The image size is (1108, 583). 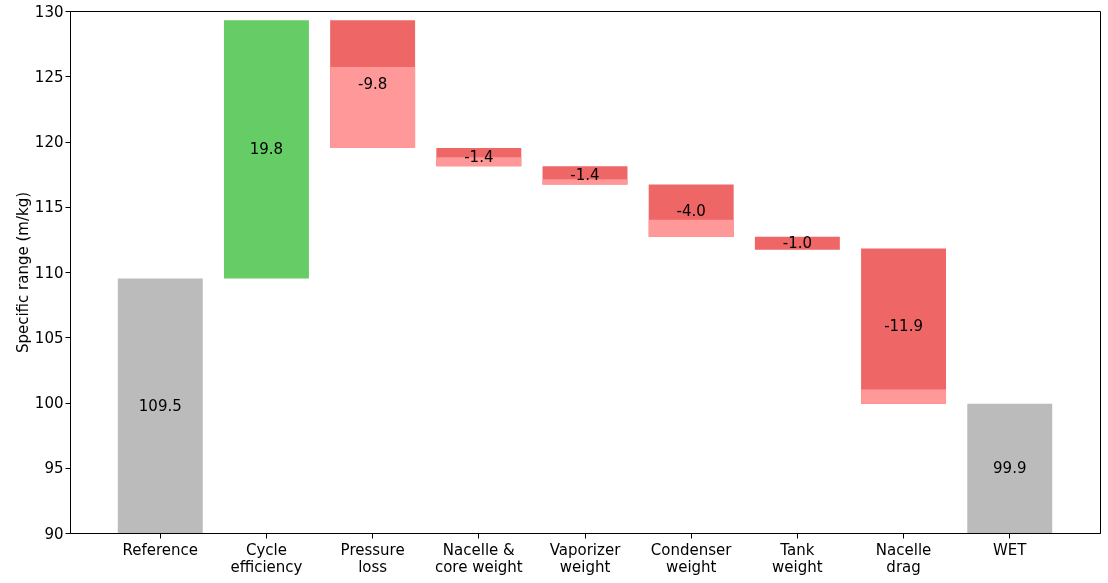 I want to click on x-tick-label: Reference, so click(x=160, y=549).